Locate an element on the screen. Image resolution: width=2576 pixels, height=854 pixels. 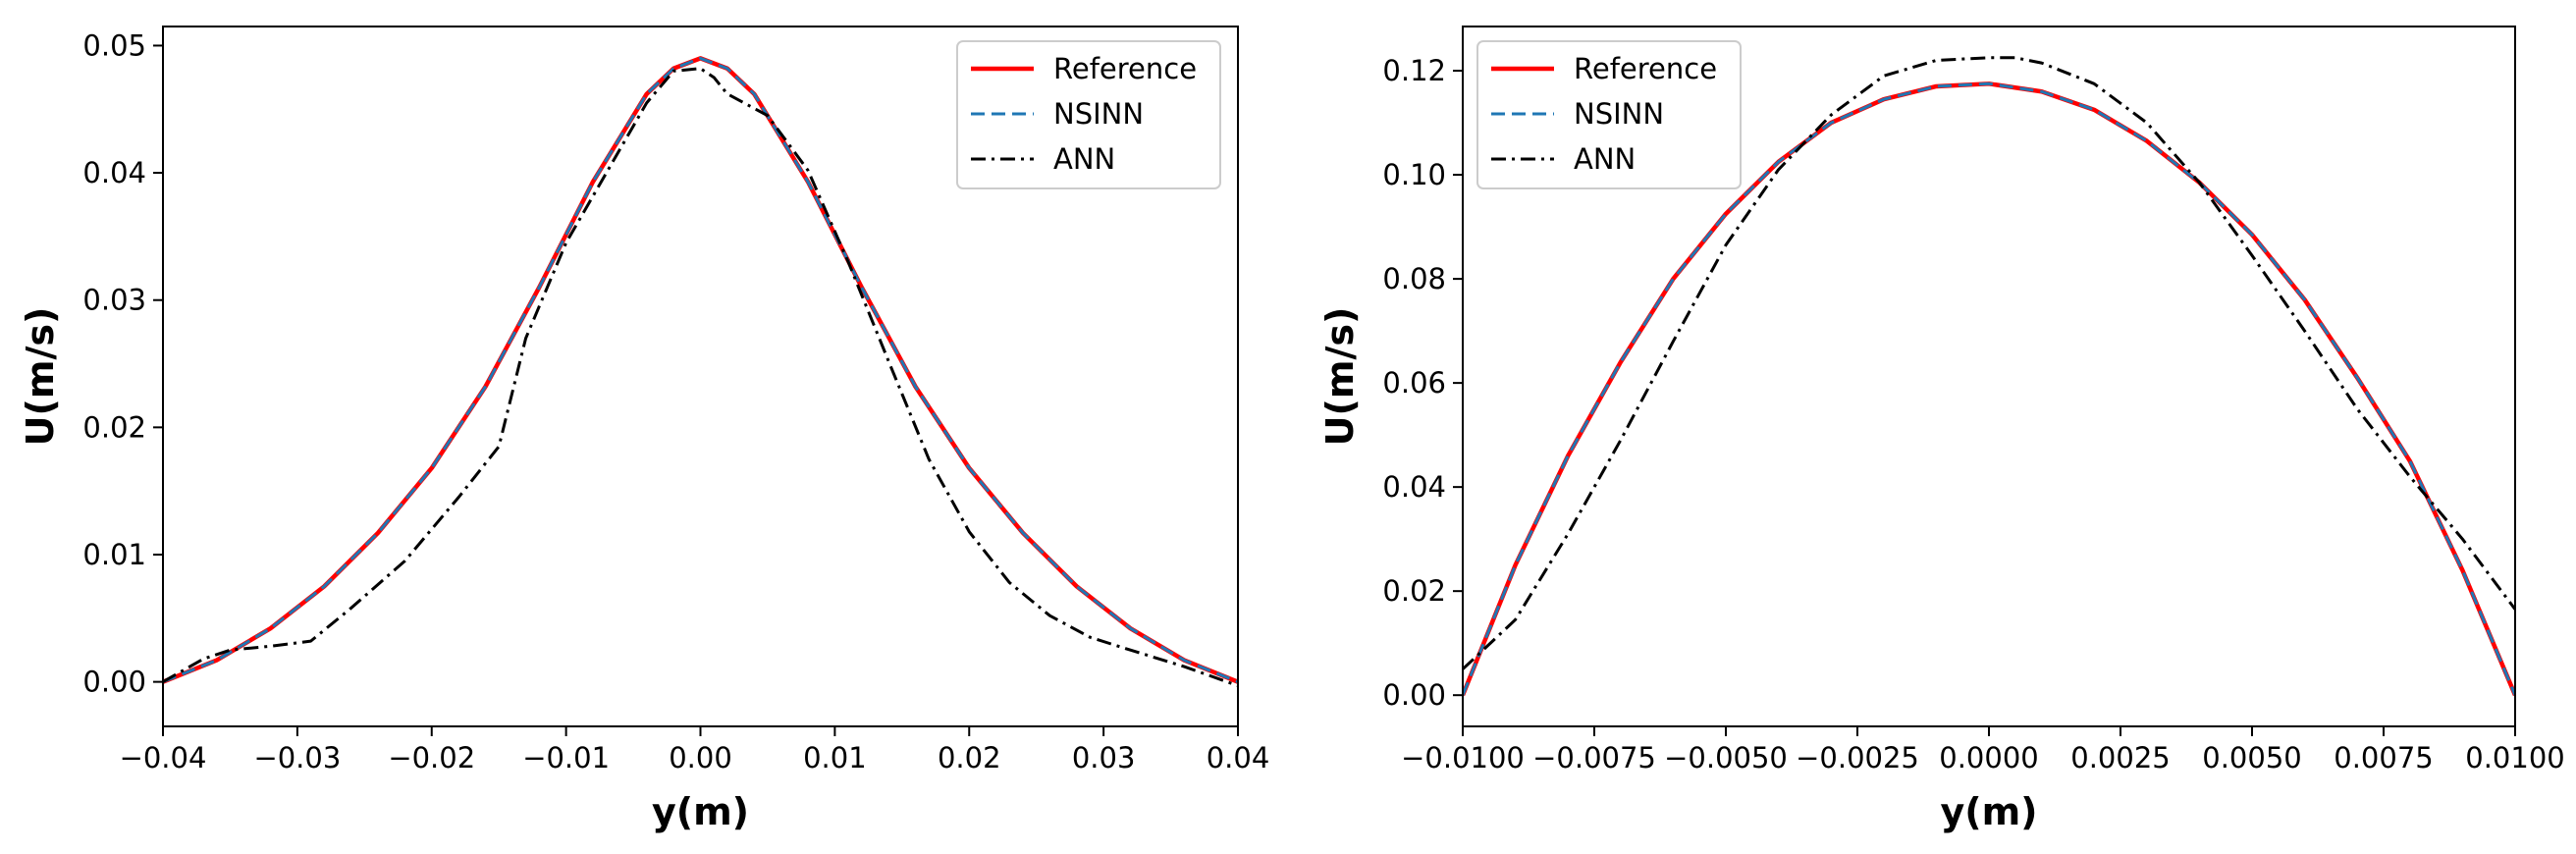
x-tick-label: −0.04 is located at coordinates (163, 758).